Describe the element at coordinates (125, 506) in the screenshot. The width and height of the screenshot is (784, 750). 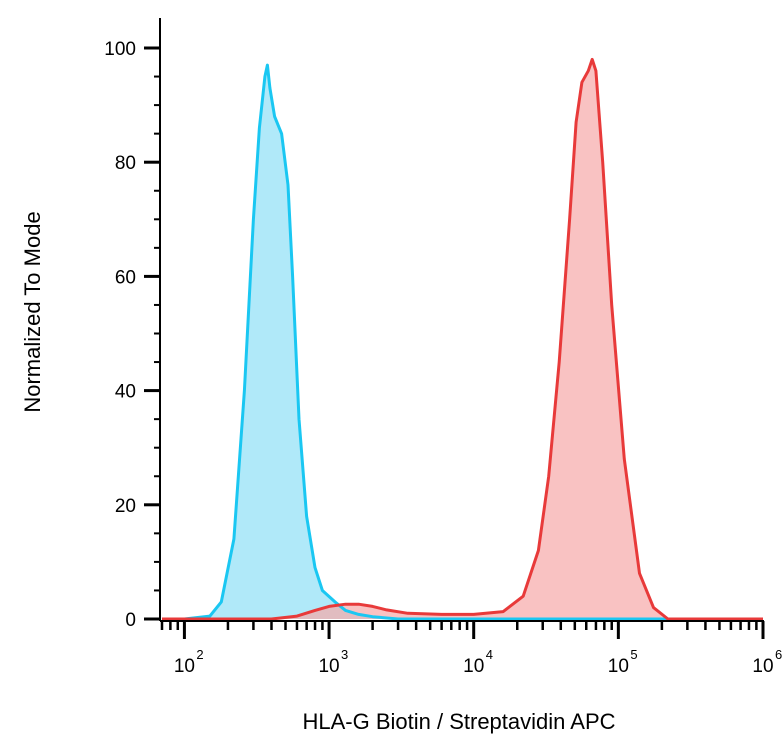
I see `y-tick-label: 20` at that location.